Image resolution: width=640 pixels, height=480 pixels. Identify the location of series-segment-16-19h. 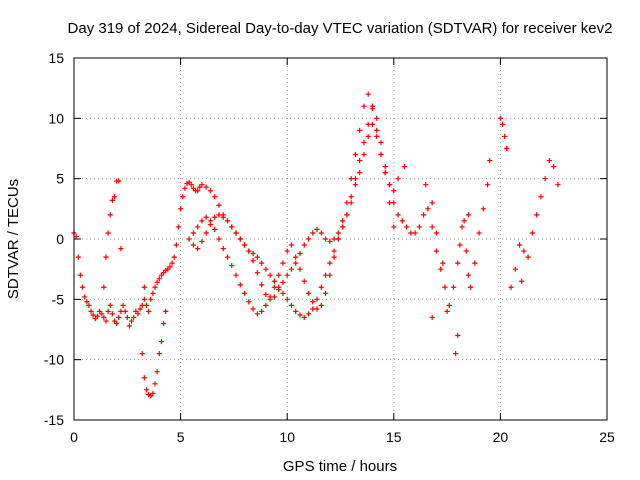
(461, 232).